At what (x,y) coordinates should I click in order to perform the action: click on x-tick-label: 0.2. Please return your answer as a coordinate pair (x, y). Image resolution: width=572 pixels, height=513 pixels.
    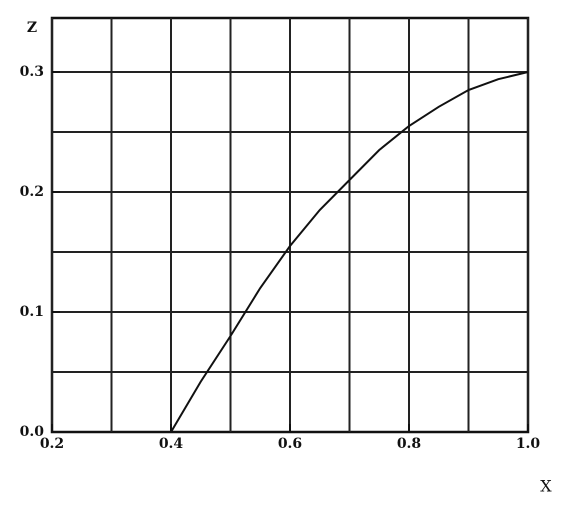
    Looking at the image, I should click on (52, 444).